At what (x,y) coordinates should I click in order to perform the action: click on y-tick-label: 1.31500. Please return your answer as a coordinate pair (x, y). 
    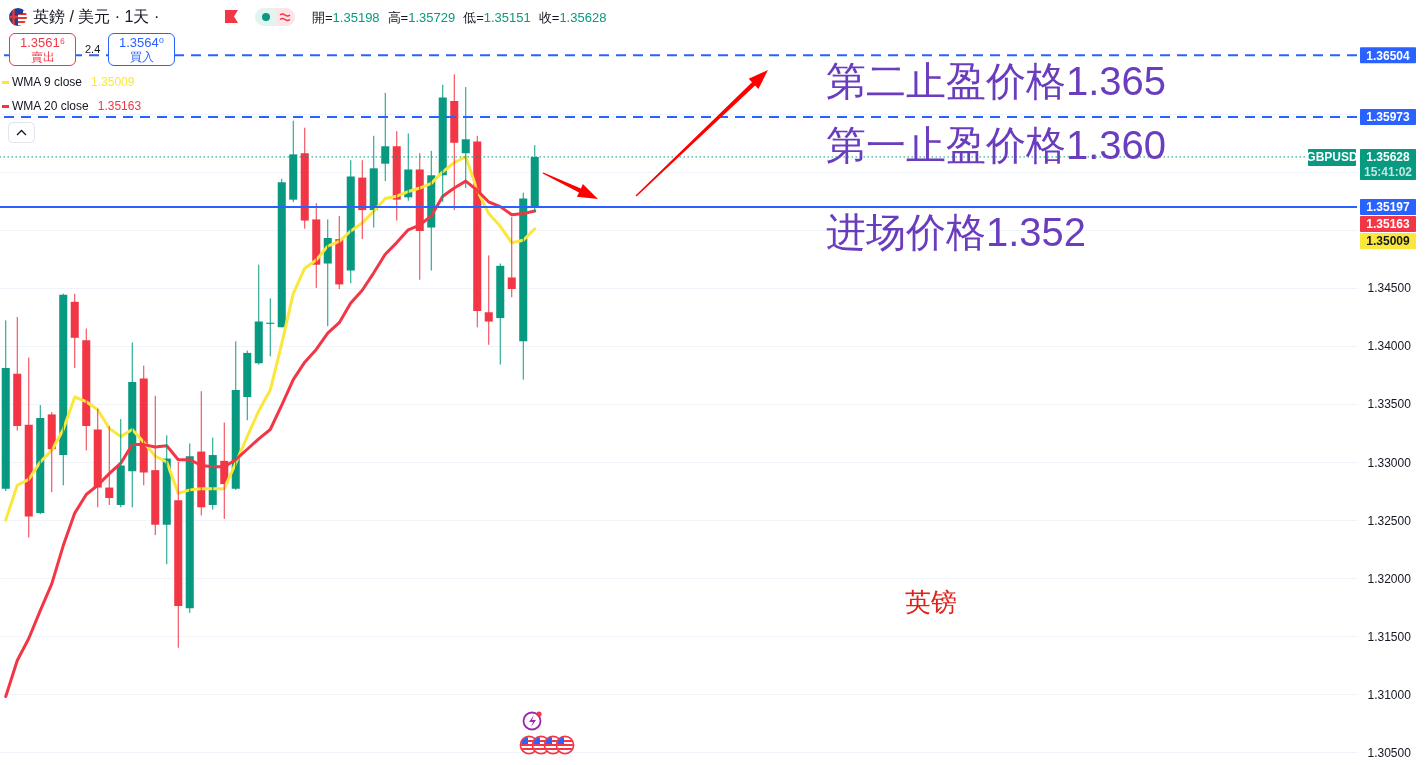
    Looking at the image, I should click on (1389, 636).